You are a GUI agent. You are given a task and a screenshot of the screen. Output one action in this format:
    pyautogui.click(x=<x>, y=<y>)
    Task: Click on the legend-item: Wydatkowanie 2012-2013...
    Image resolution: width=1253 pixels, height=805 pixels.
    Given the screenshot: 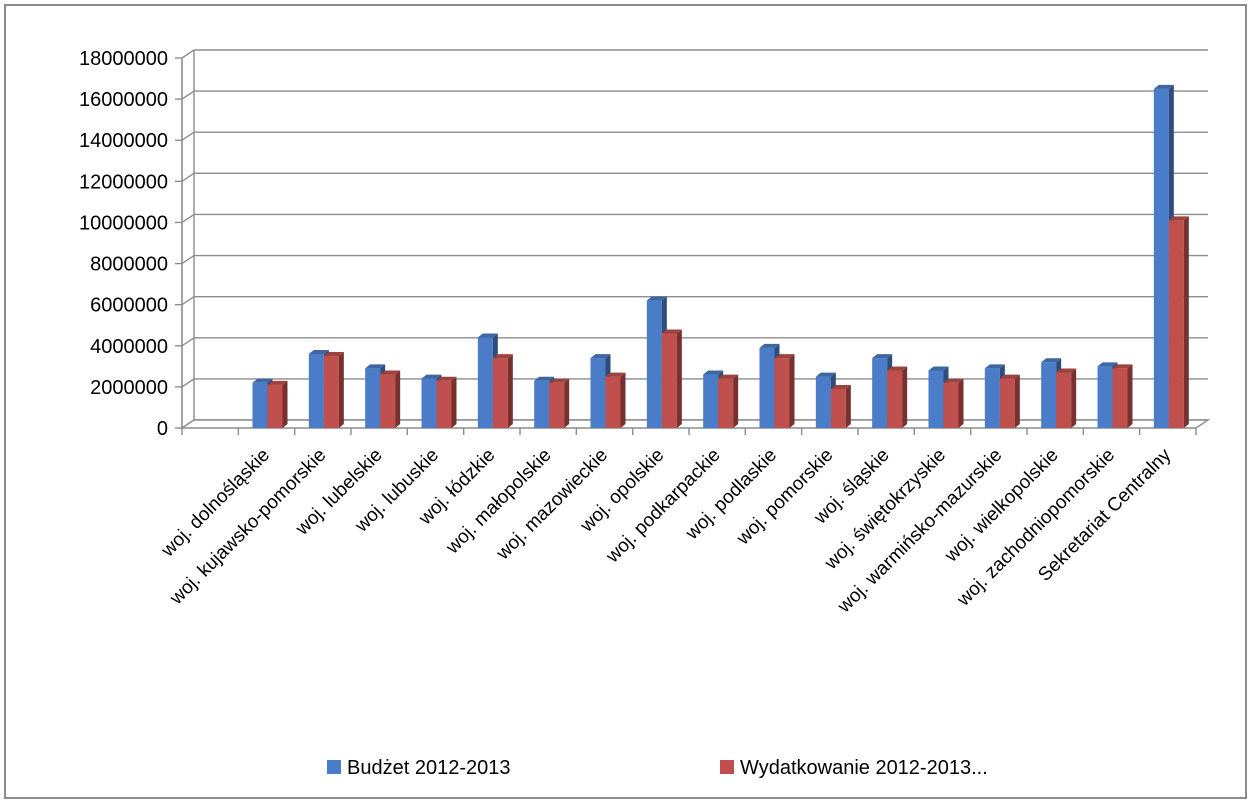 What is the action you would take?
    pyautogui.click(x=854, y=768)
    